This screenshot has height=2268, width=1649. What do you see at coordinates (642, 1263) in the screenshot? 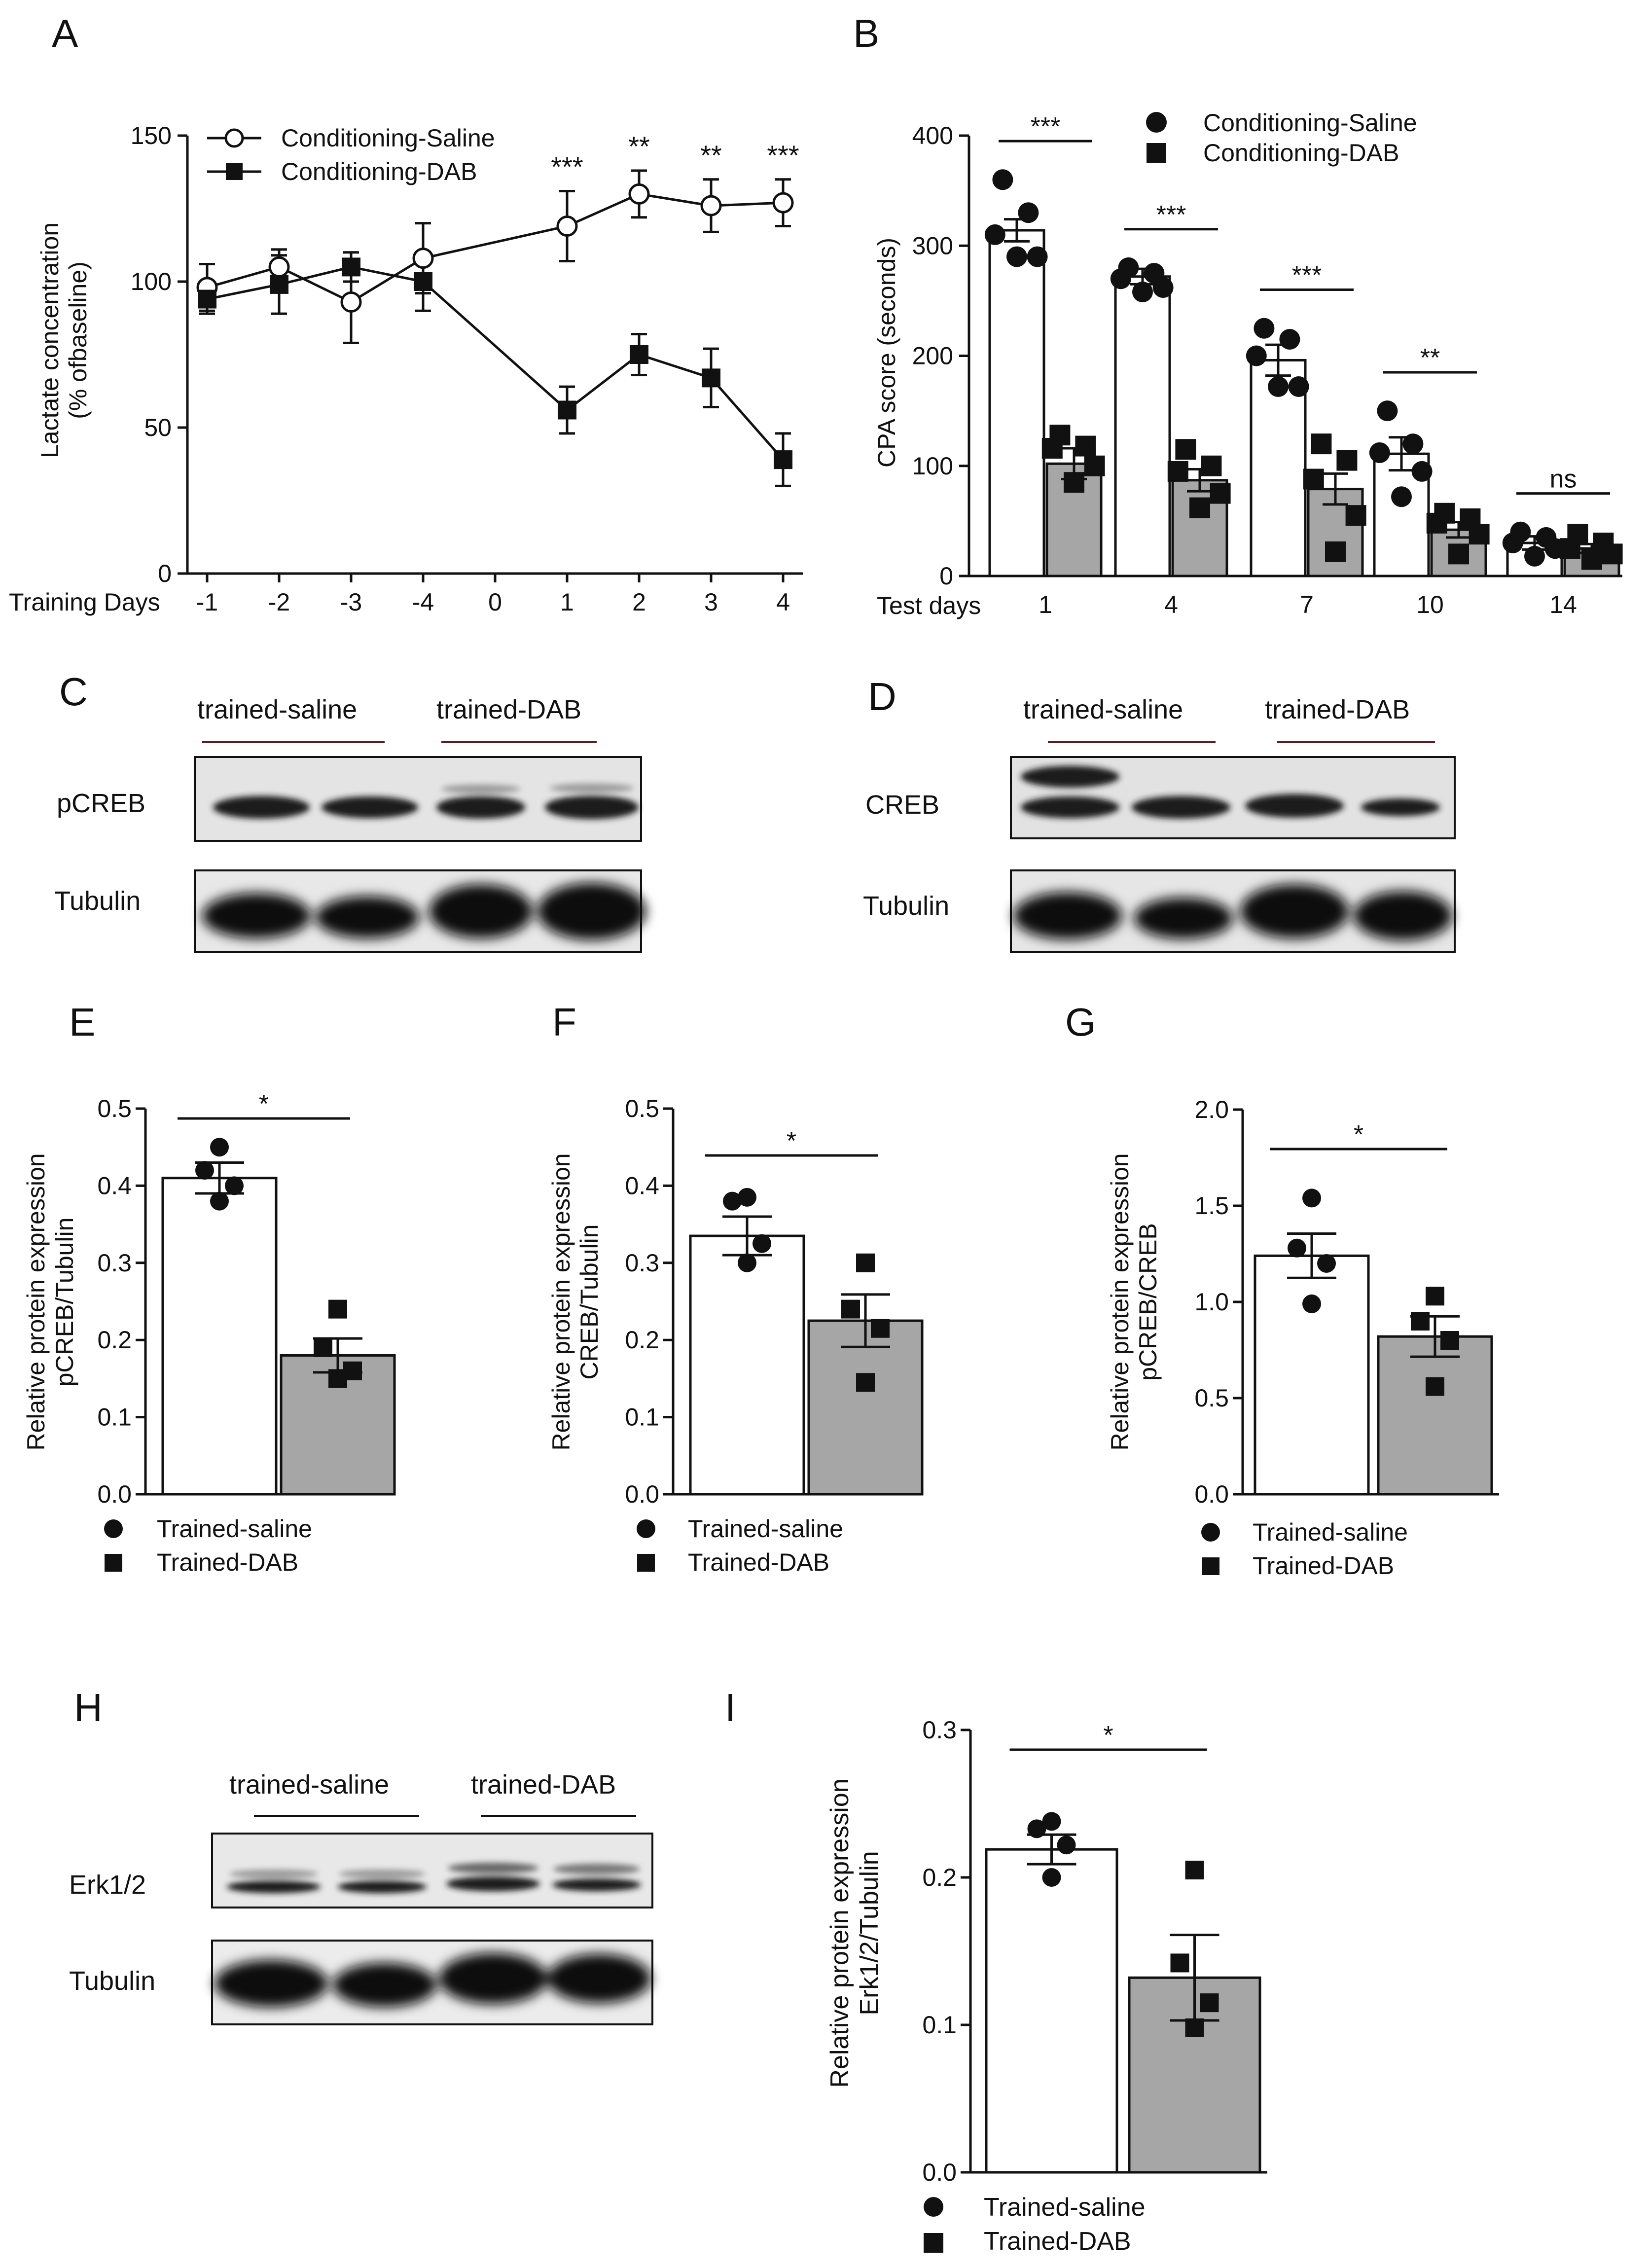
I see `chart-f-ytick-label: 0.3` at bounding box center [642, 1263].